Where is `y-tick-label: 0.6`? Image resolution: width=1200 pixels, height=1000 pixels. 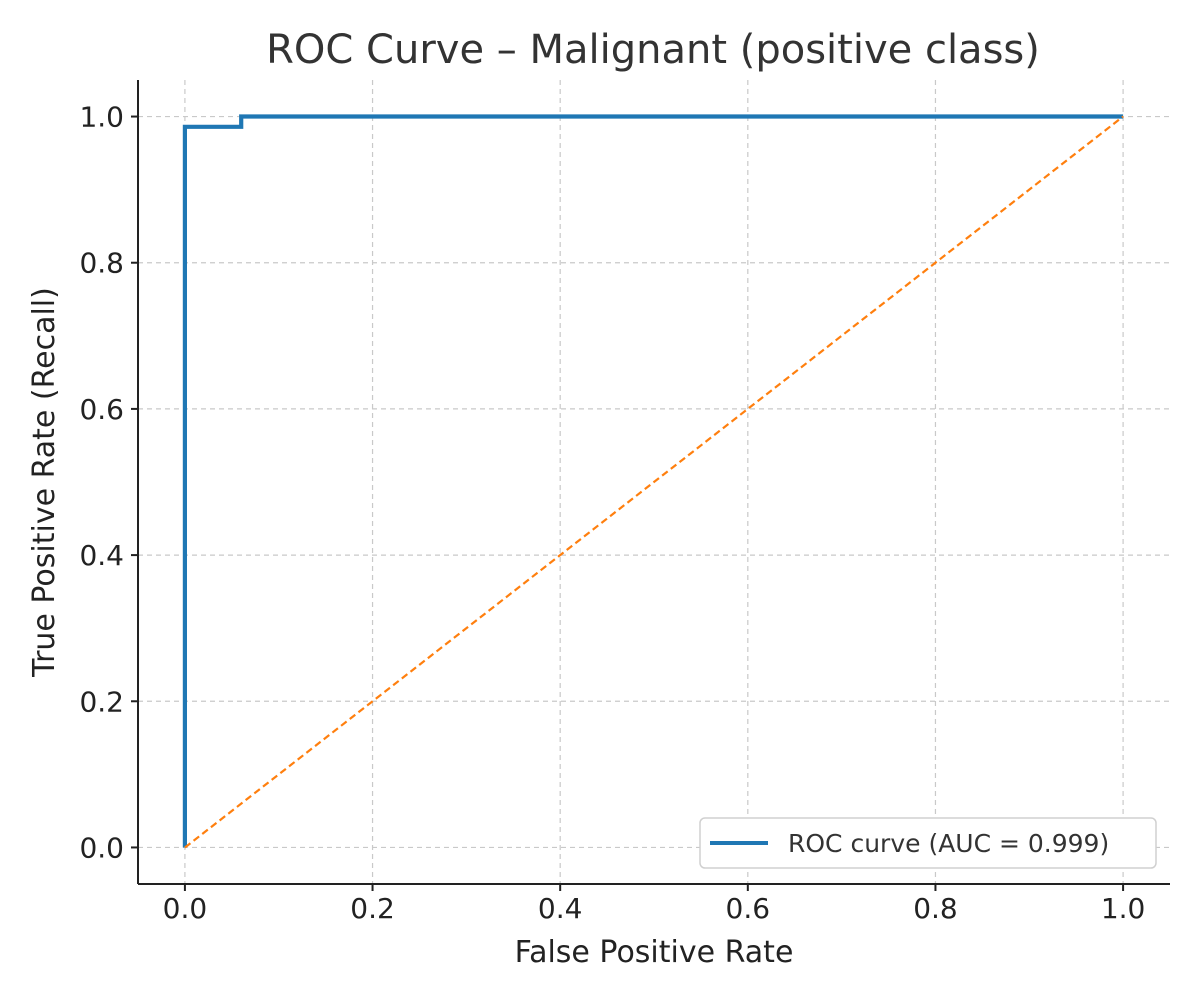
y-tick-label: 0.6 is located at coordinates (101, 409).